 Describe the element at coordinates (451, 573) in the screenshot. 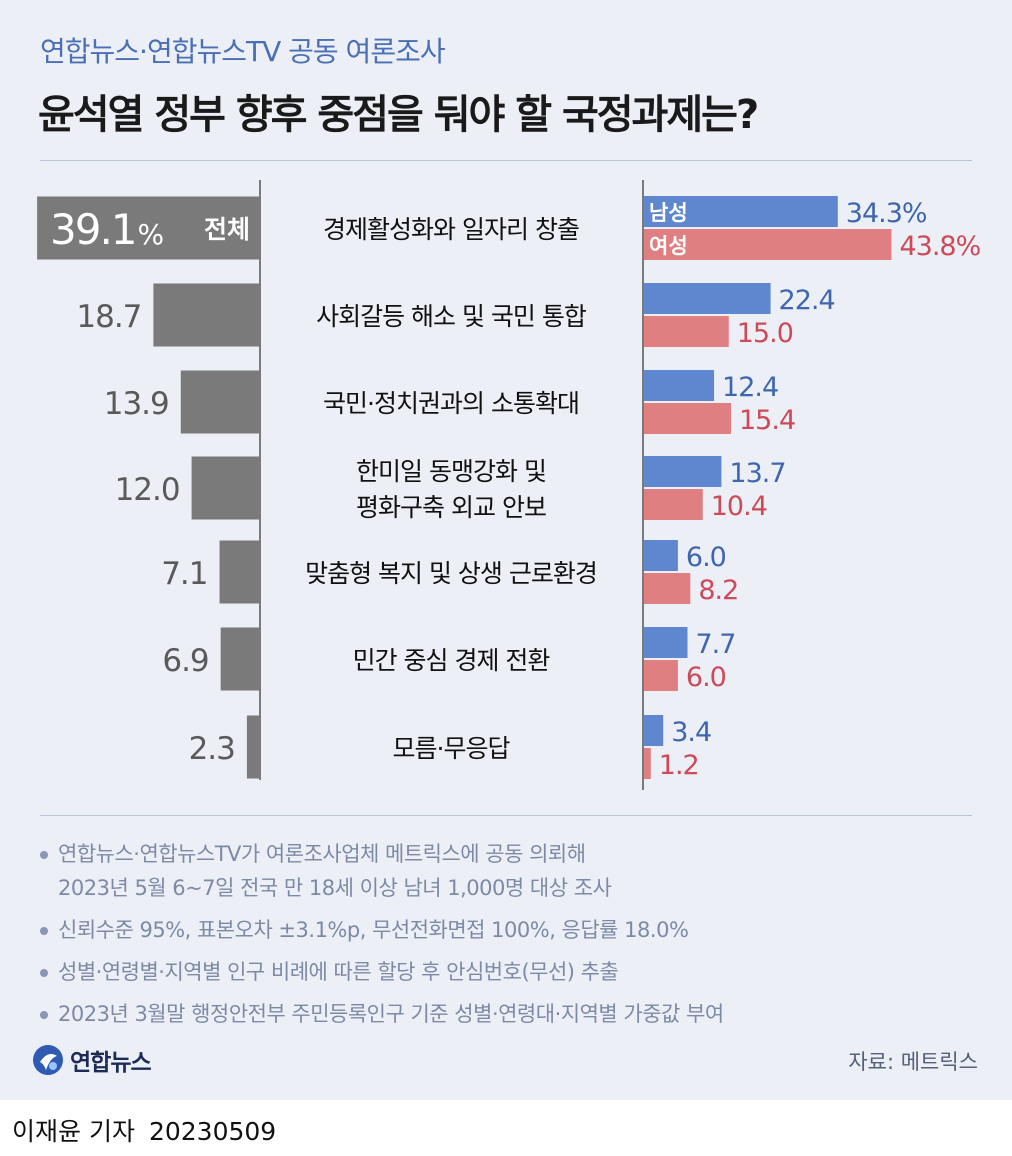

I see `category-label-4: 맞춤형 복지 및 상생 근로환경` at that location.